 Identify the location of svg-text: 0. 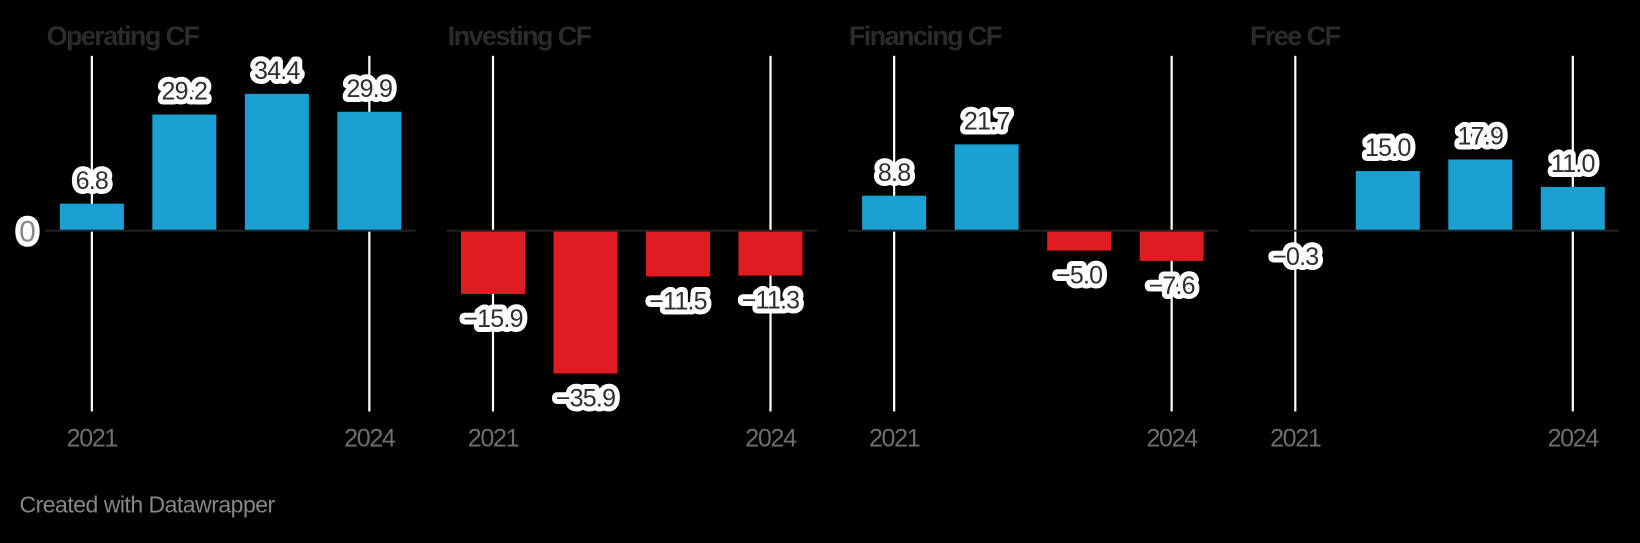
(27, 232).